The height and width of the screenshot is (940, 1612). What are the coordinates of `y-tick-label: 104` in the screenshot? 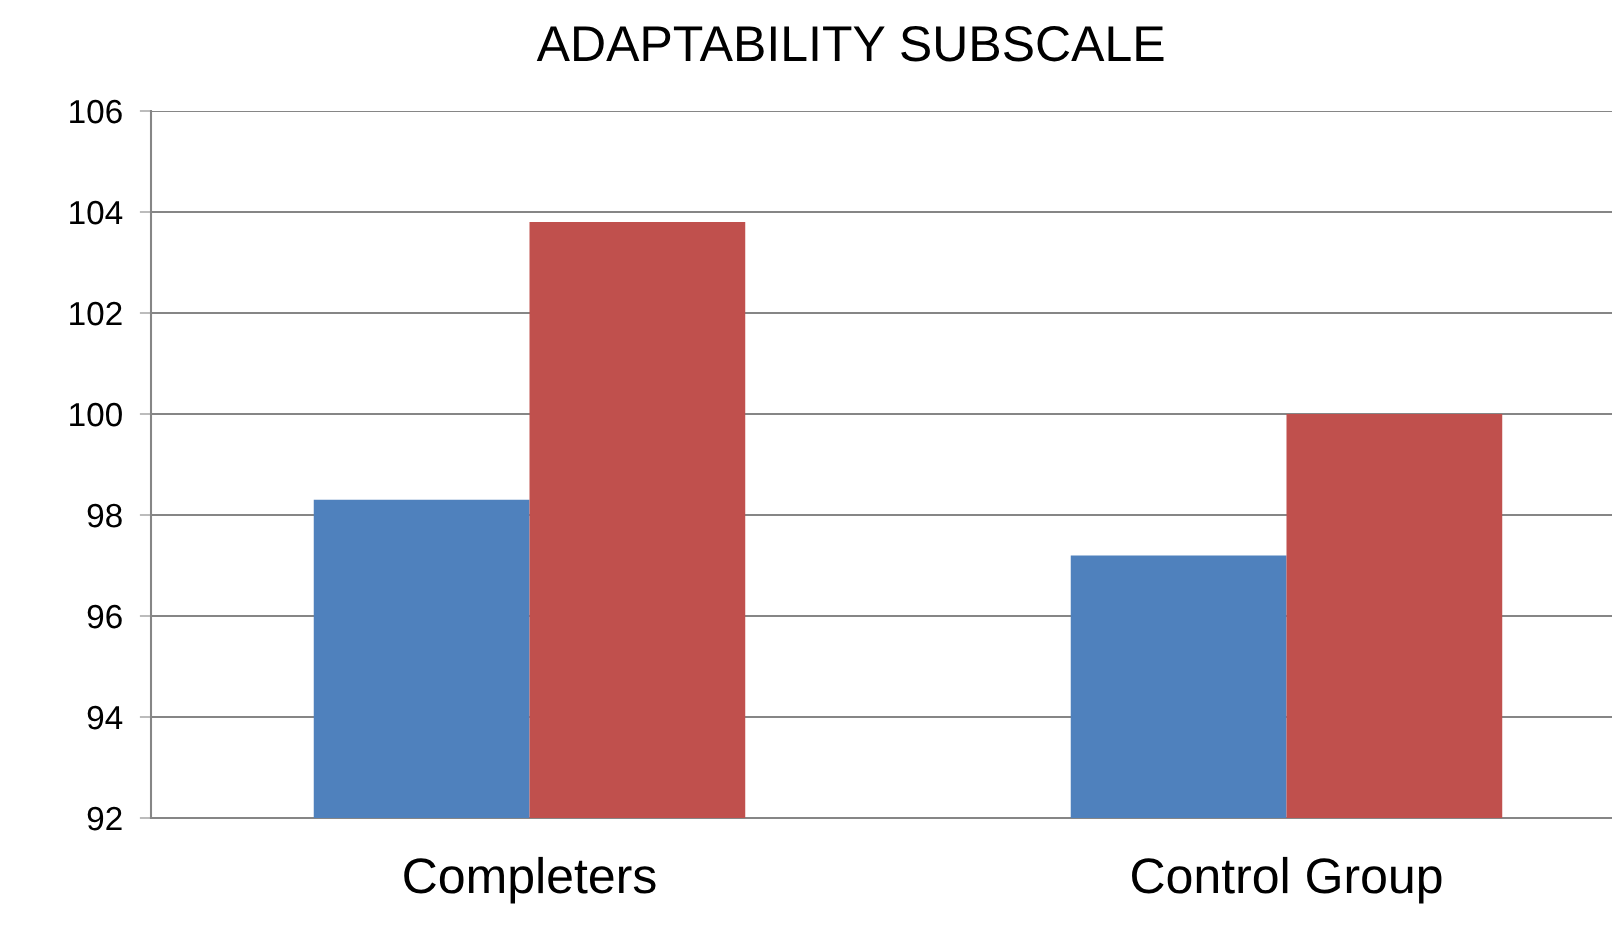 It's located at (96, 212).